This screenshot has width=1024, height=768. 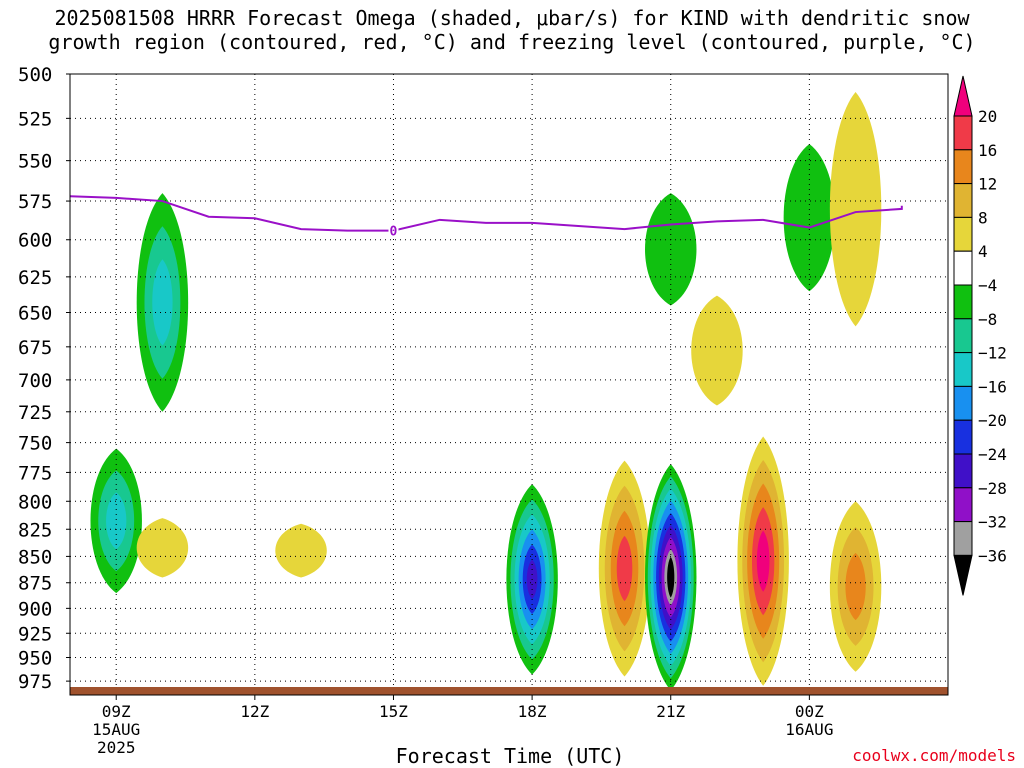 What do you see at coordinates (809, 729) in the screenshot?
I see `x-tick-sublabel: 16AUG` at bounding box center [809, 729].